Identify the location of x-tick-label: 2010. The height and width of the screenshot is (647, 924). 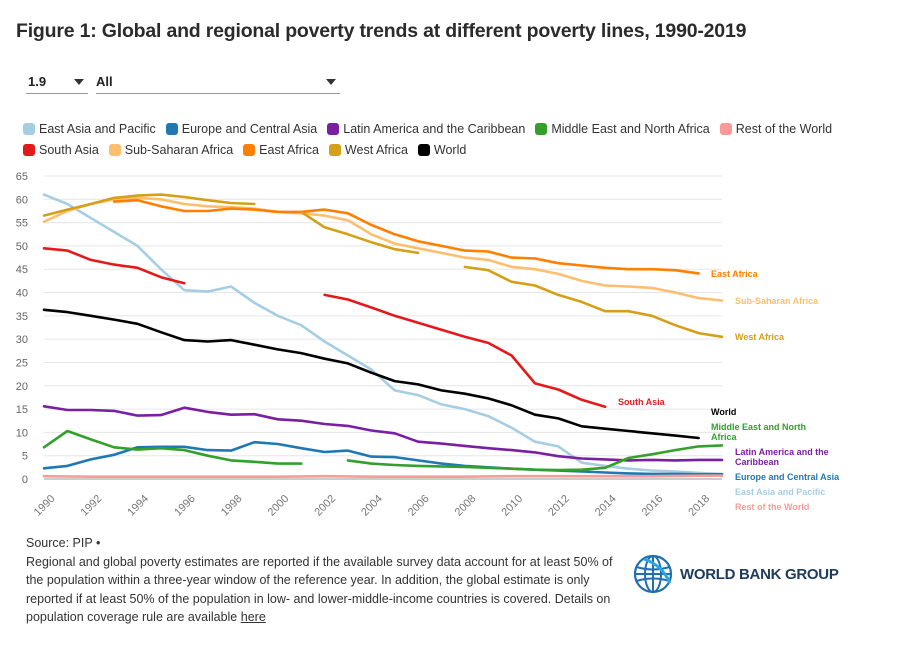
(512, 506).